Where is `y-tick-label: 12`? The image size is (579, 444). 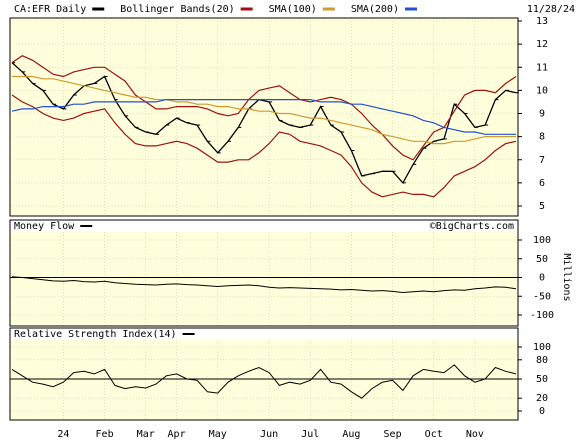
y-tick-label: 12 is located at coordinates (542, 44).